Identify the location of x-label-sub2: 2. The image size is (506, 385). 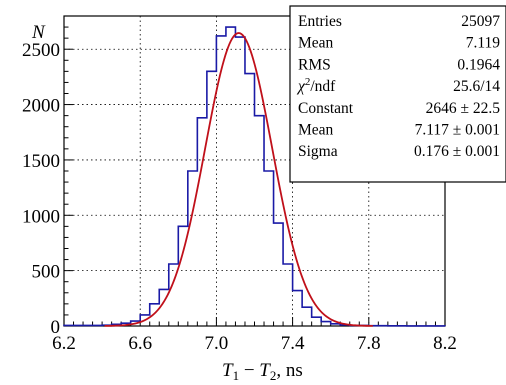
(273, 375).